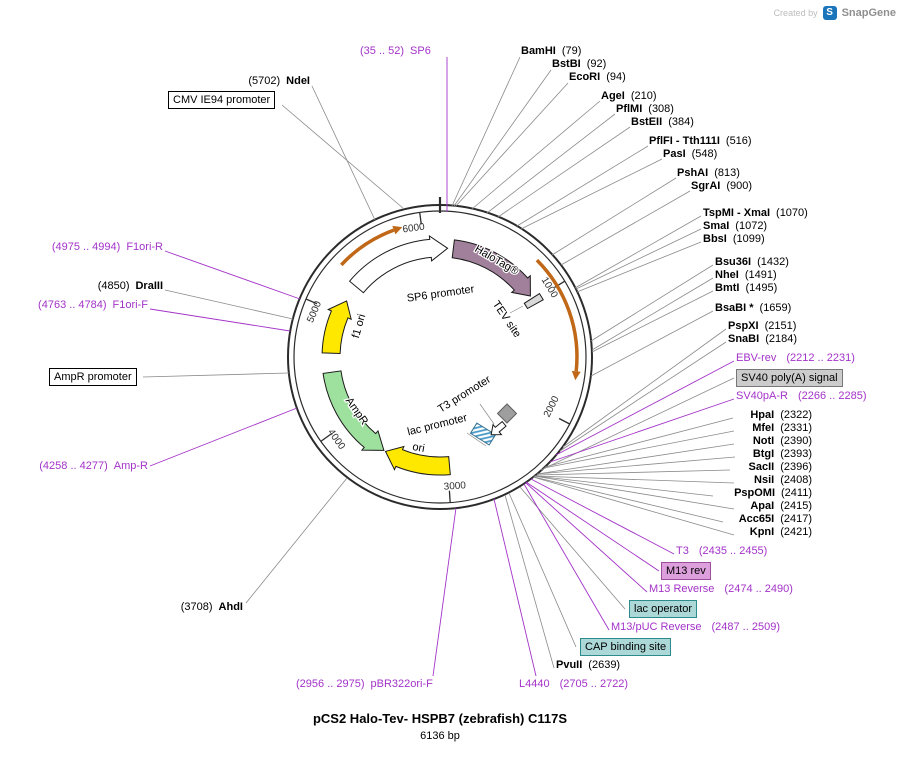 The height and width of the screenshot is (773, 904). I want to click on snapgene-watermark: Created by S SnapGene, so click(835, 13).